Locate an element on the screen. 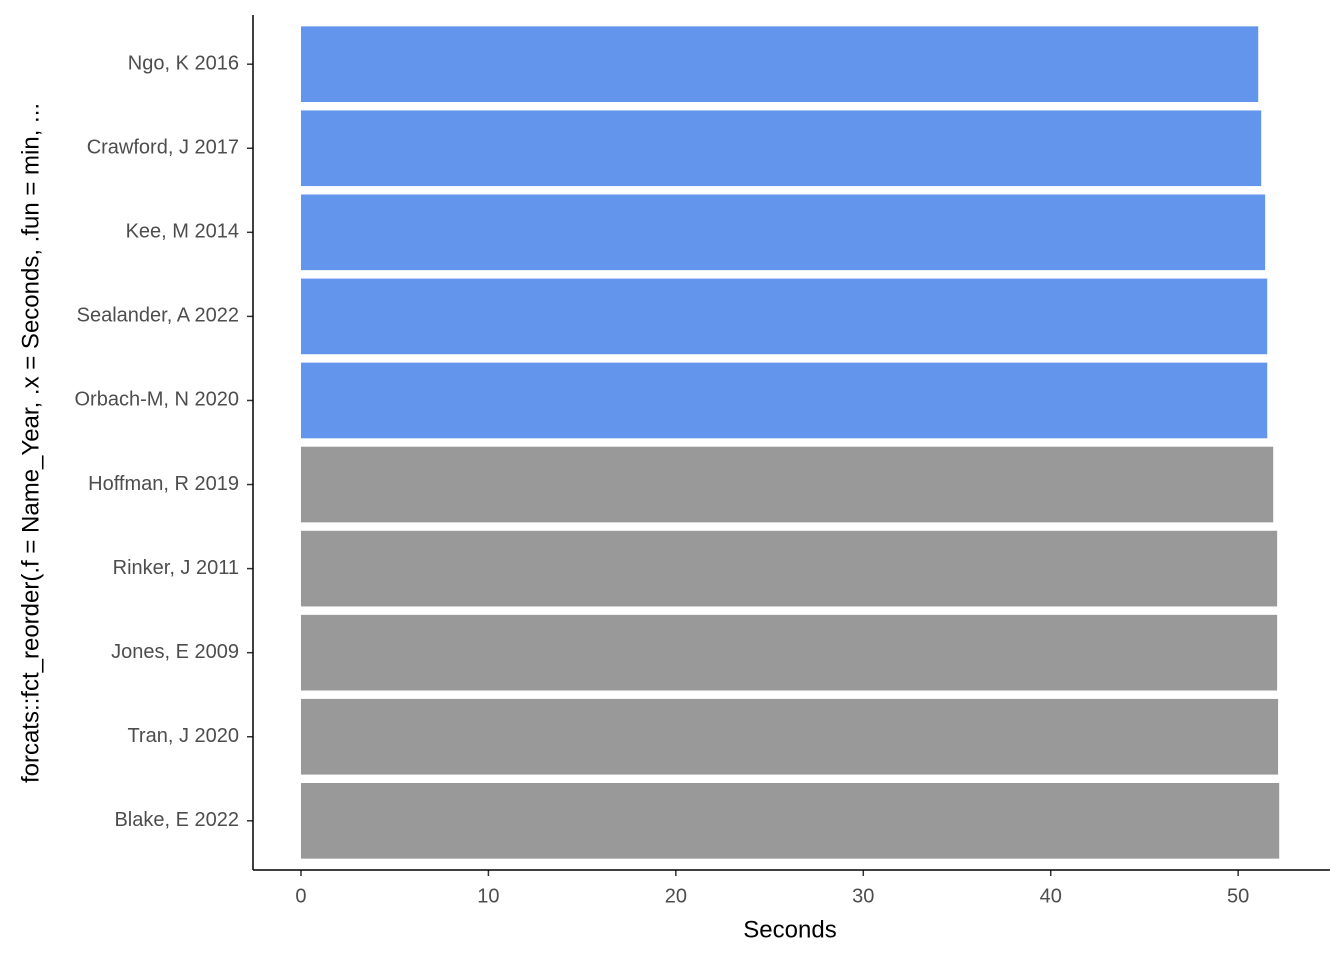 The image size is (1344, 960). y-tick-label: Tran, J 2020 is located at coordinates (183, 736).